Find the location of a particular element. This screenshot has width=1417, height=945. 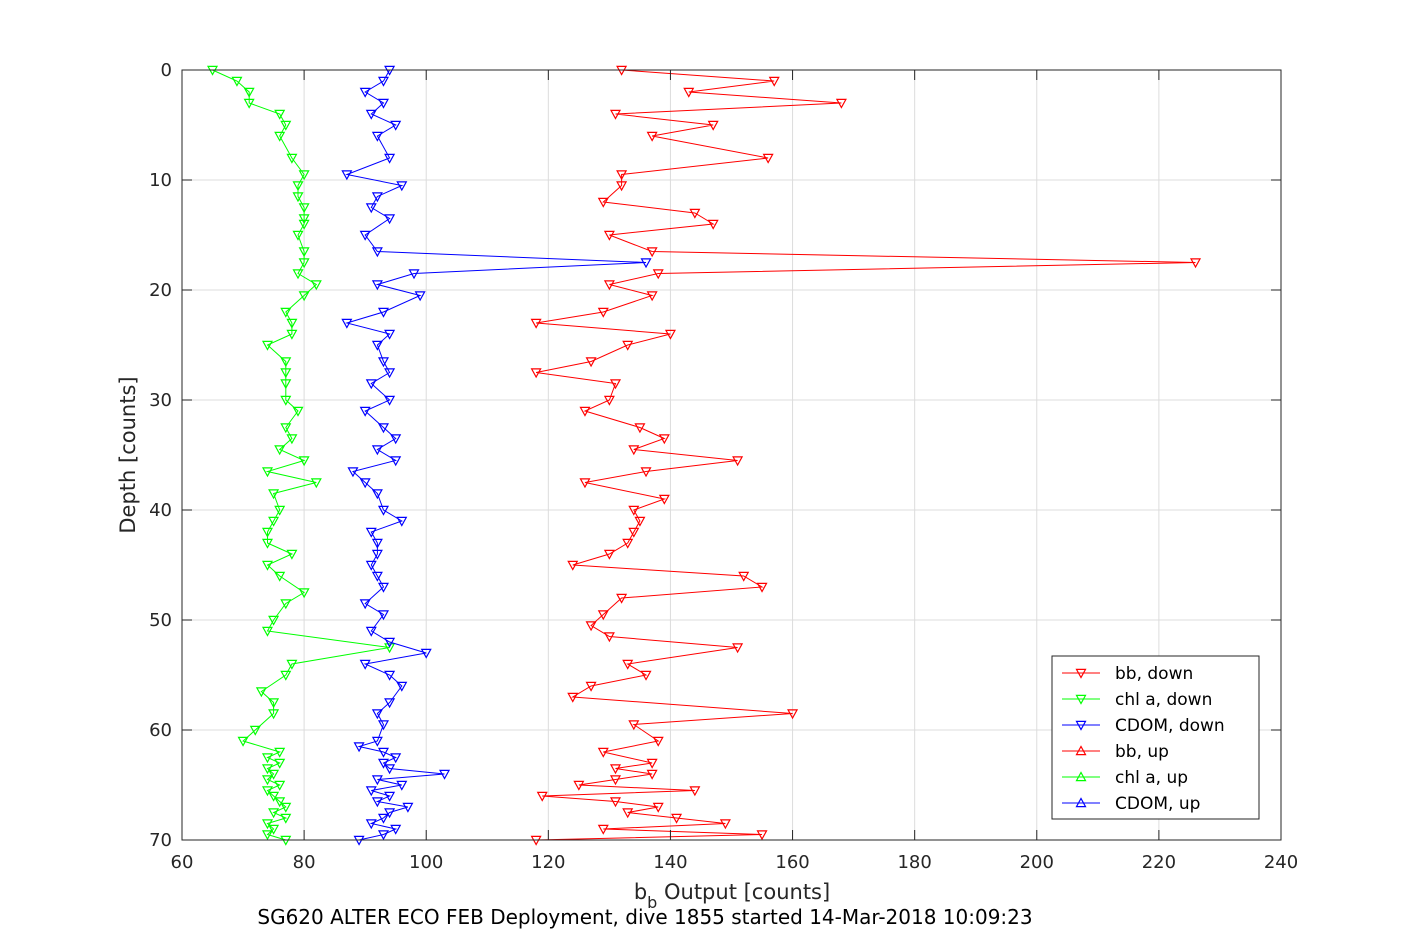

x-tick-label: 100 is located at coordinates (426, 862).